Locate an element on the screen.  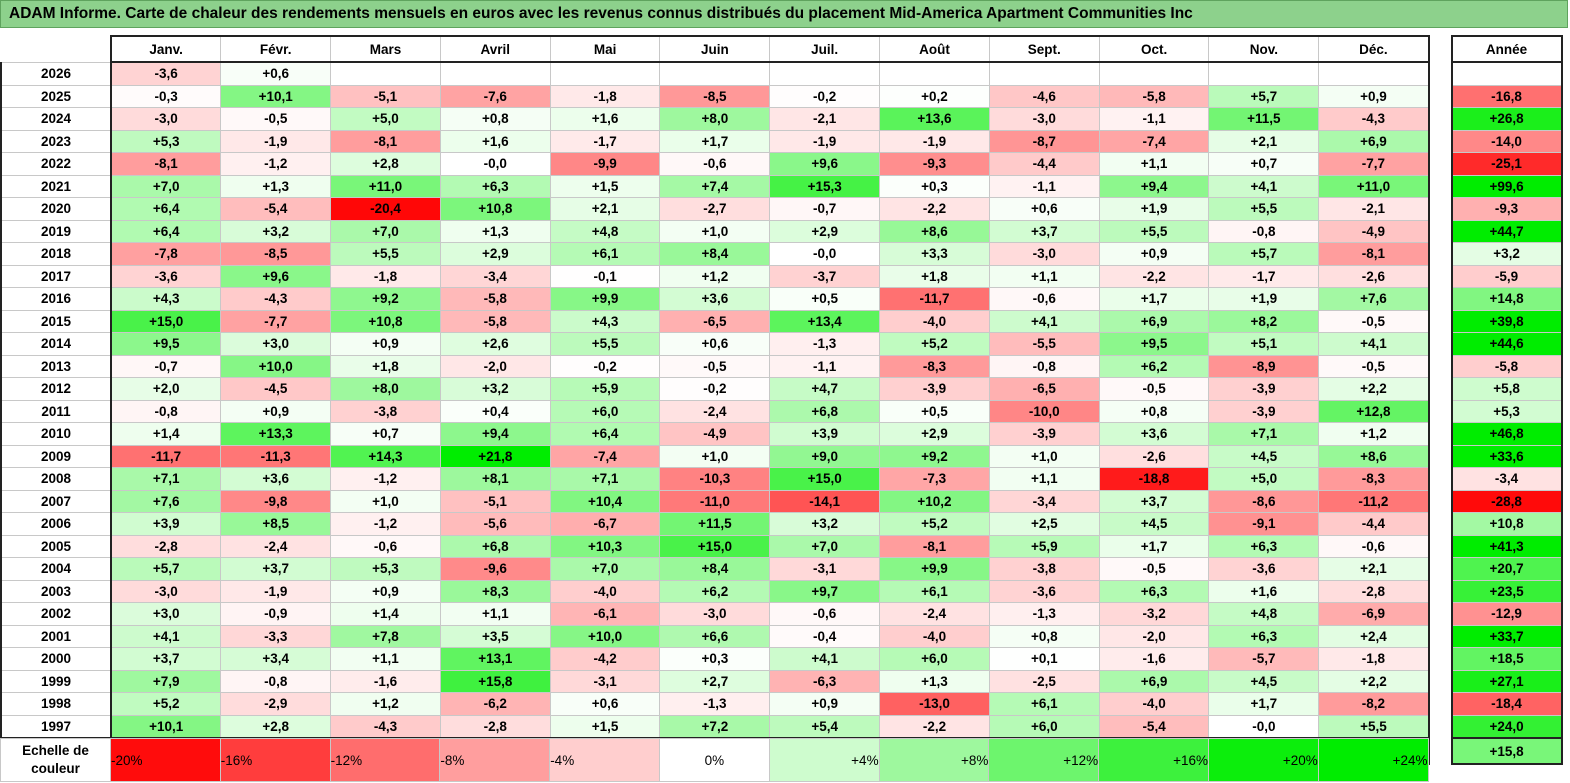
heatmap-cell: +6,4 is located at coordinates (605, 434).